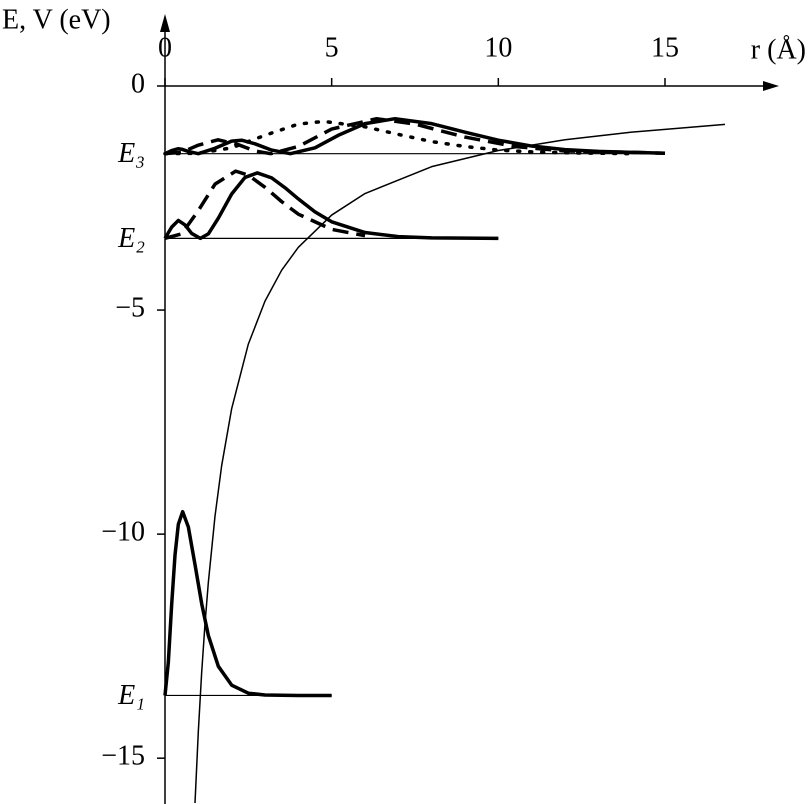 The image size is (808, 804). I want to click on y-tick-label: −5, so click(130, 307).